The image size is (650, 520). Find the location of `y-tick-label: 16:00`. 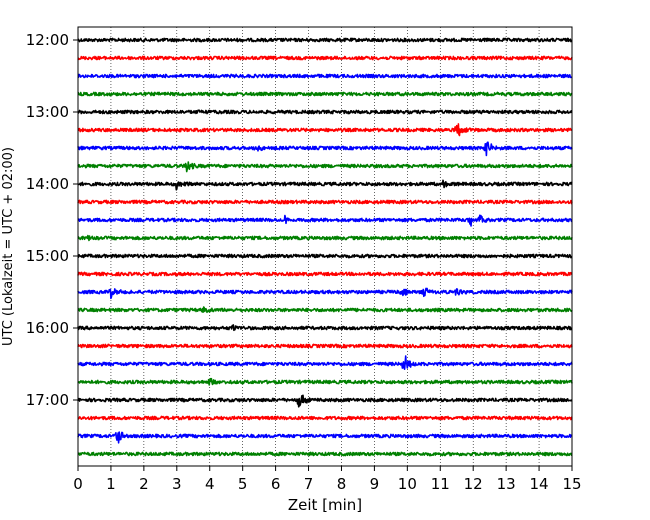

y-tick-label: 16:00 is located at coordinates (47, 328).